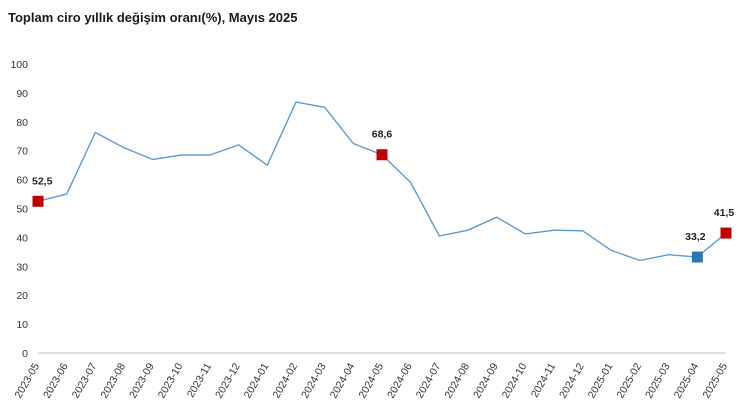  What do you see at coordinates (486, 381) in the screenshot?
I see `x-tick-label: 2024-09` at bounding box center [486, 381].